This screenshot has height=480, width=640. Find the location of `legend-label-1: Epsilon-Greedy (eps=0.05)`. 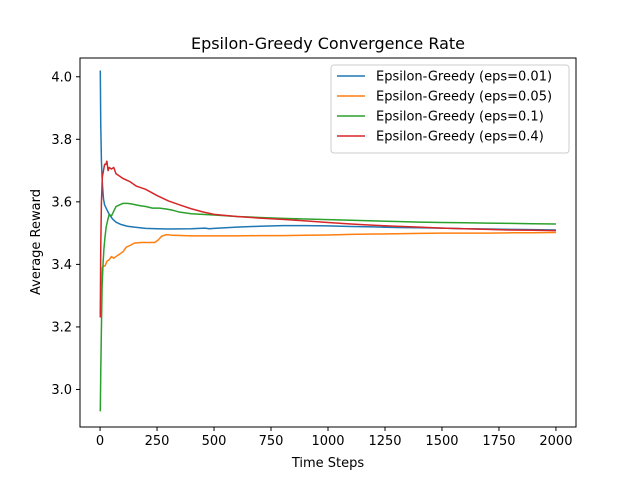

legend-label-1: Epsilon-Greedy (eps=0.05) is located at coordinates (464, 97).